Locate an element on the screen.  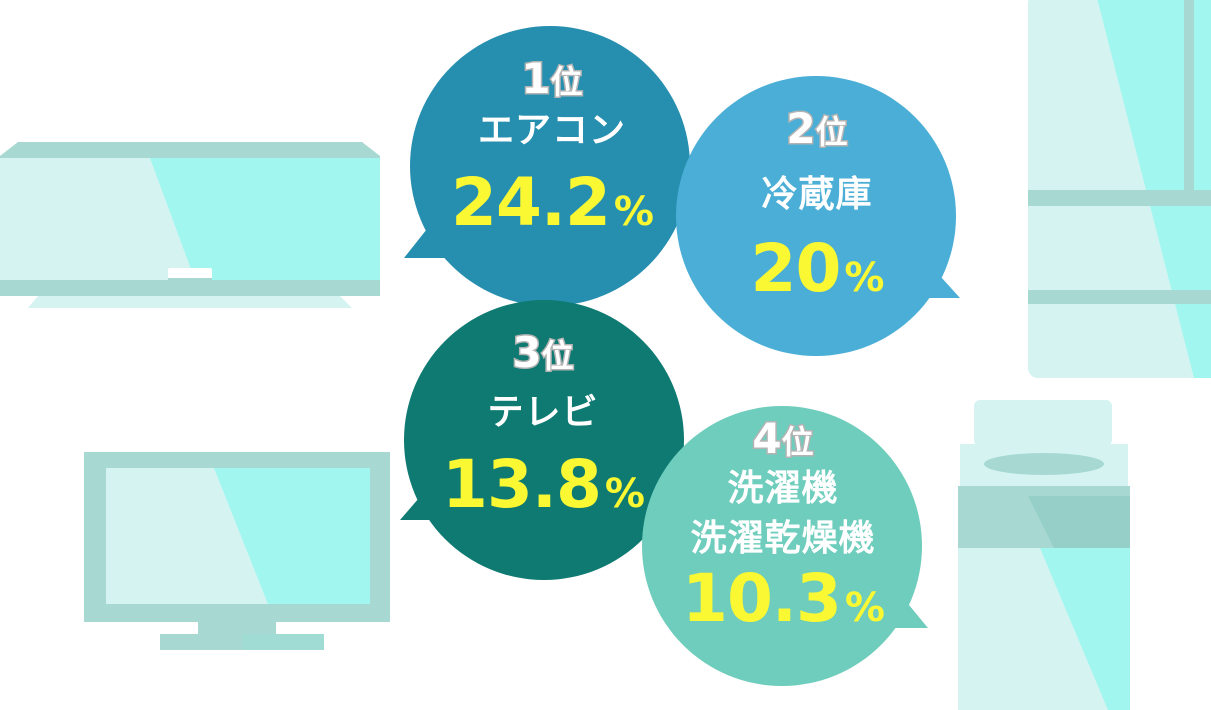
appliance-name-line-2: 洗濯乾燥機 is located at coordinates (783, 538).